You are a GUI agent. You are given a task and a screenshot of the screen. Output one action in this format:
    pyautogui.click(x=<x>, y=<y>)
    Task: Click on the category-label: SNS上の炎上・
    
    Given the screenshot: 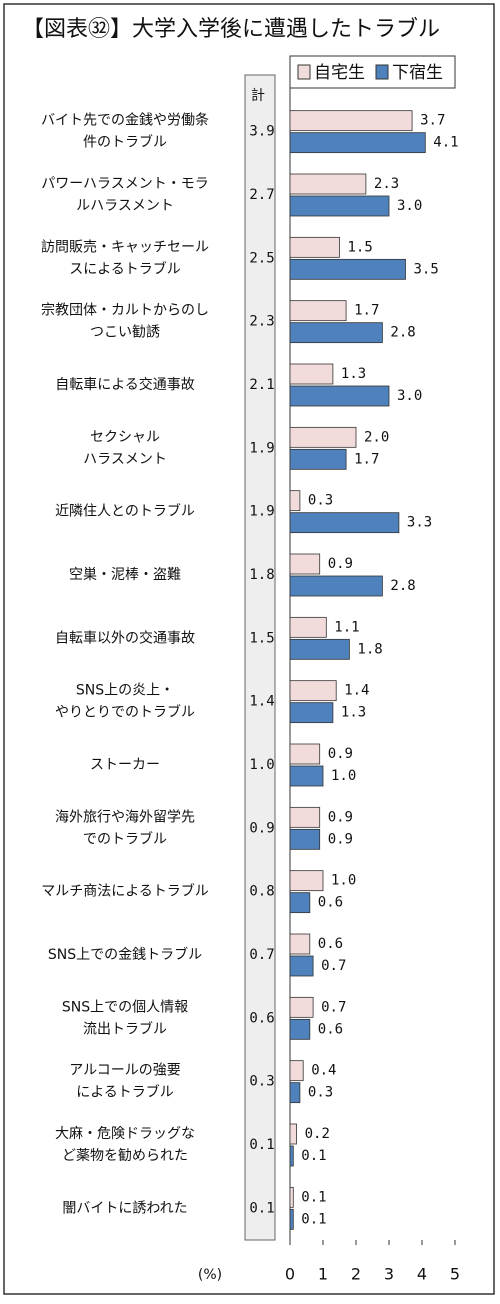 What is the action you would take?
    pyautogui.click(x=125, y=691)
    